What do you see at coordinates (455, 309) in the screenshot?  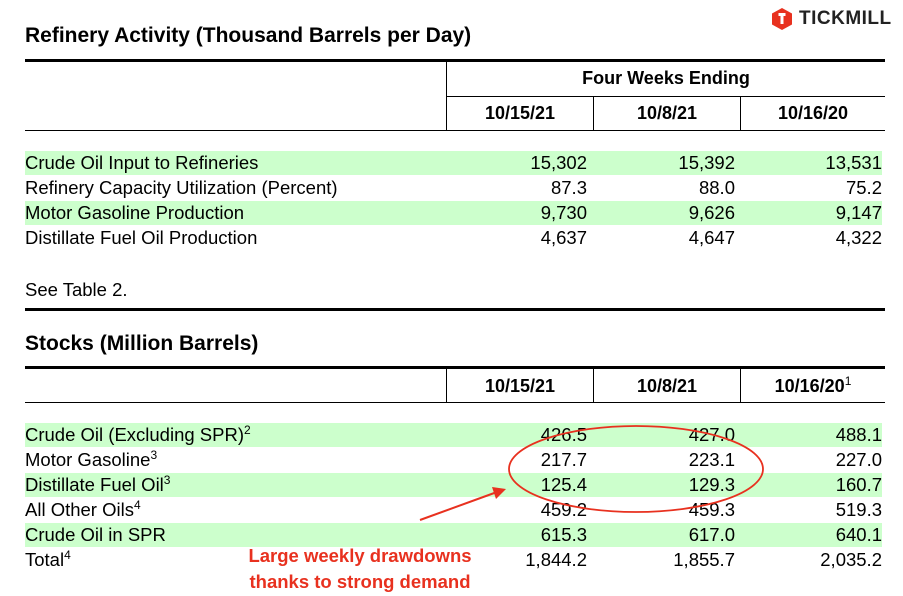 I see `stocks-top-rule` at bounding box center [455, 309].